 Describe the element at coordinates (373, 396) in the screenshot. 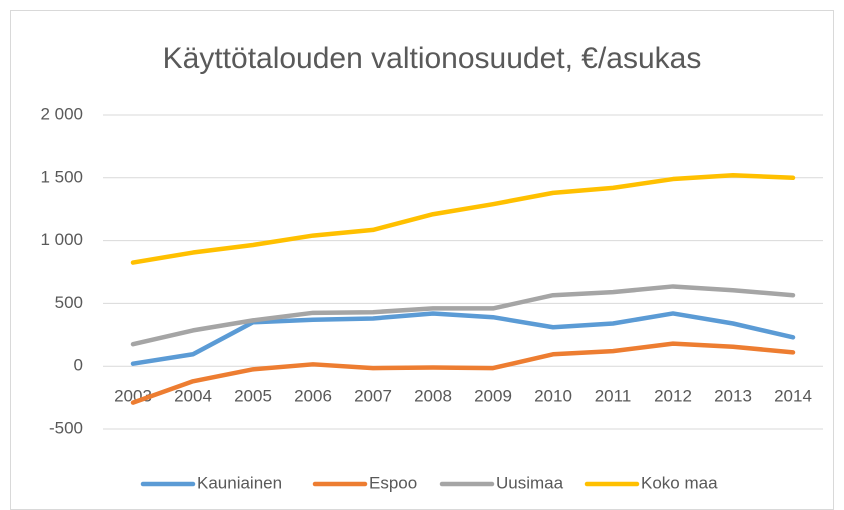

I see `x-tick-label: 2007` at that location.